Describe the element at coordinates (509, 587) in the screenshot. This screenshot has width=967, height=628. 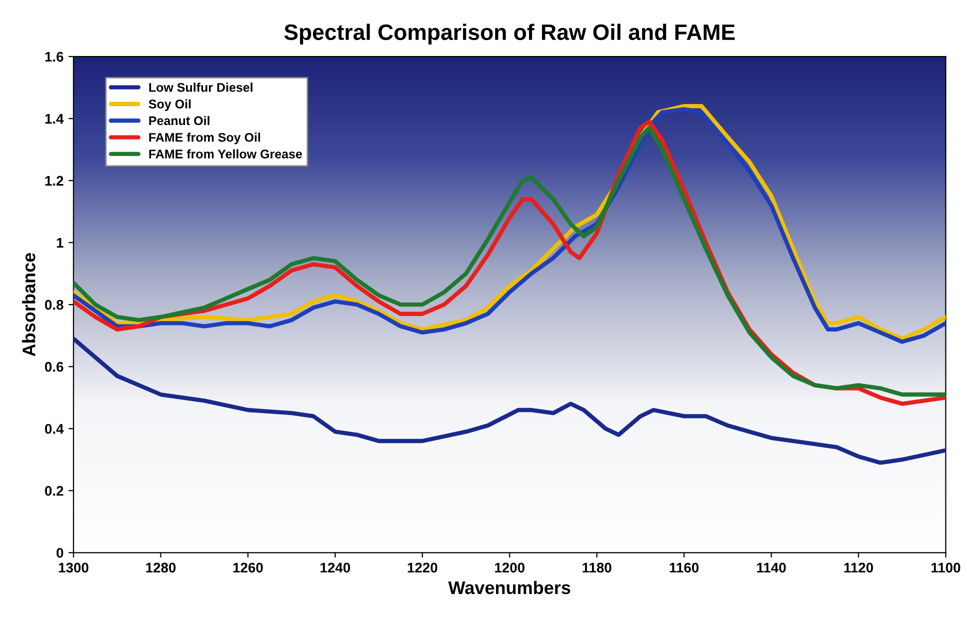
I see `x-axis-title: Wavenumbers` at that location.